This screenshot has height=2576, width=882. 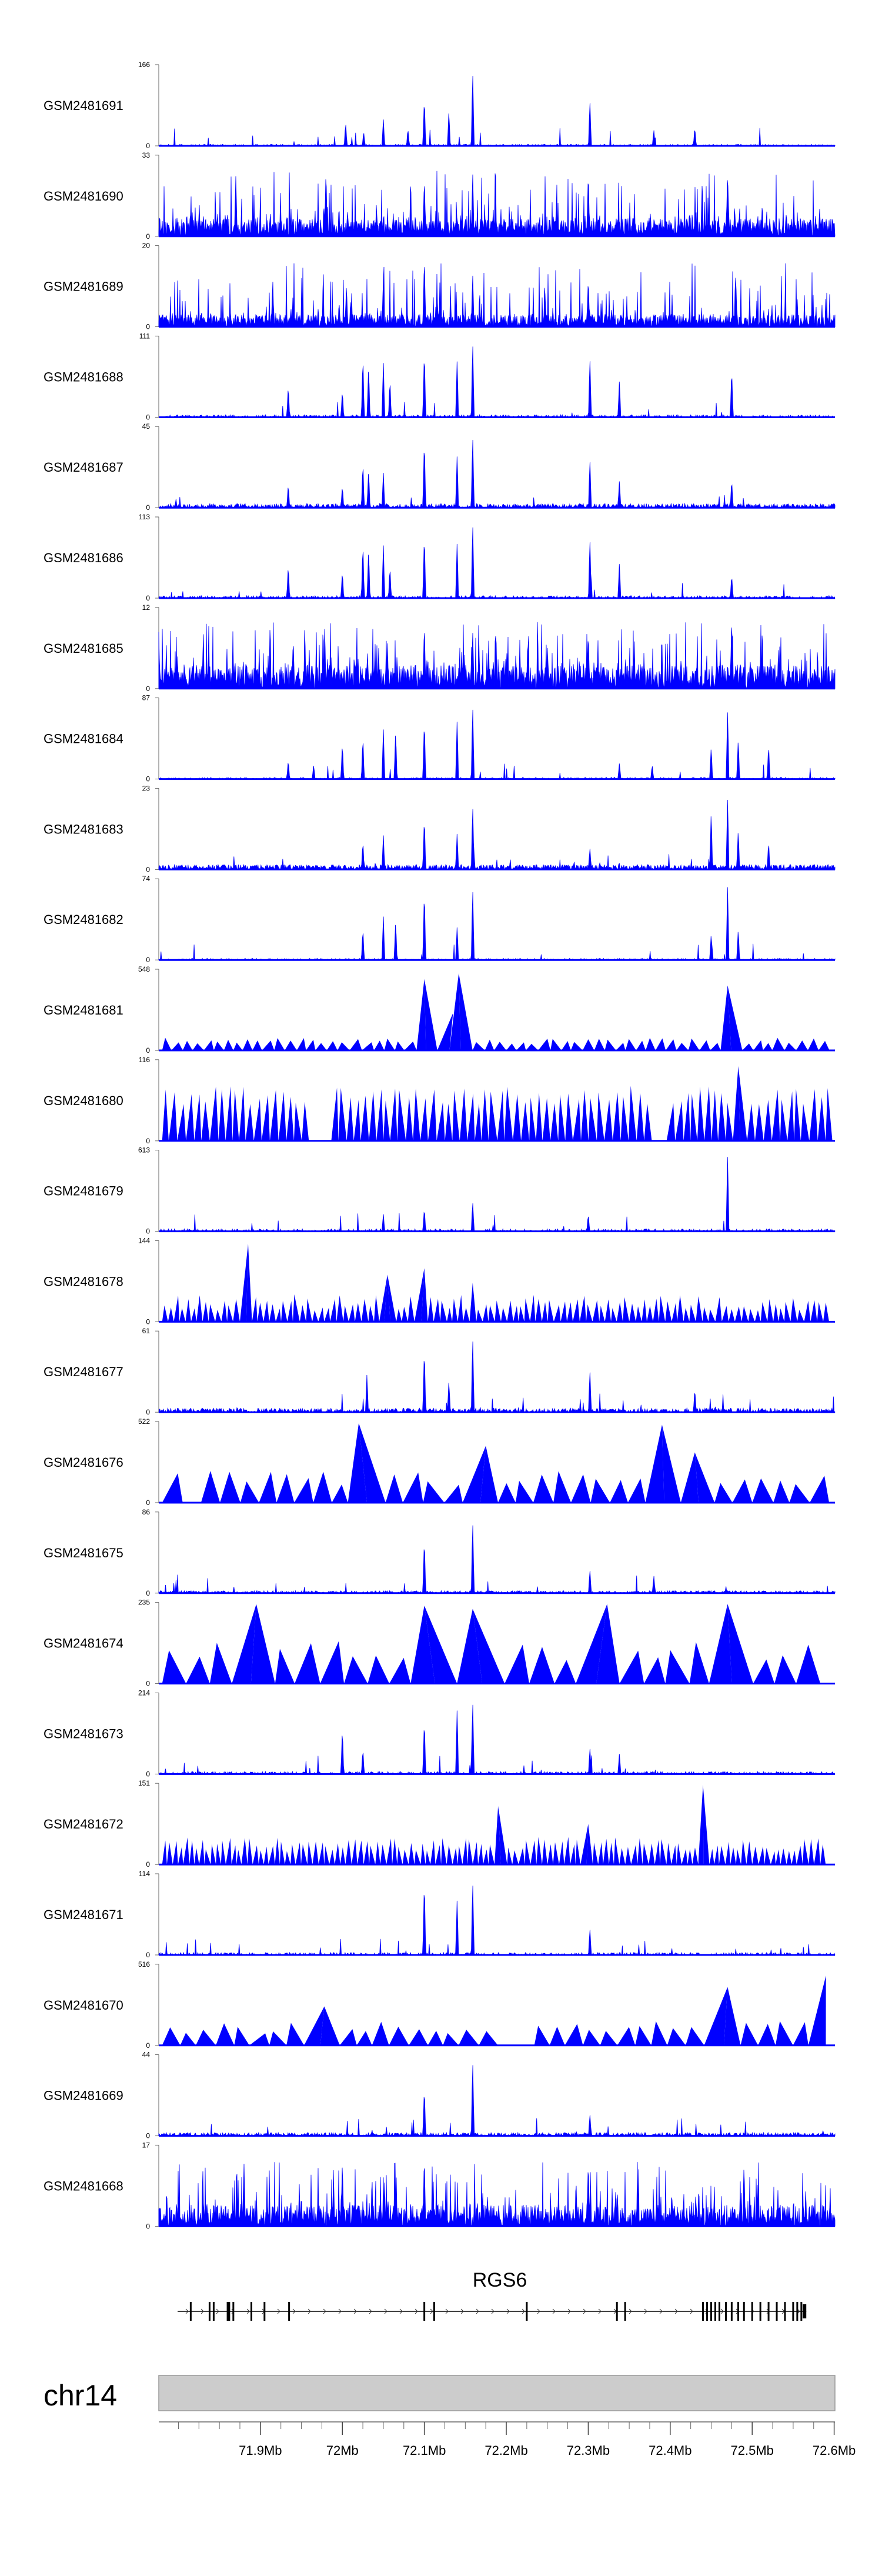 I want to click on track-GSM2481677: GSM2481677 61 0, so click(x=440, y=1371).